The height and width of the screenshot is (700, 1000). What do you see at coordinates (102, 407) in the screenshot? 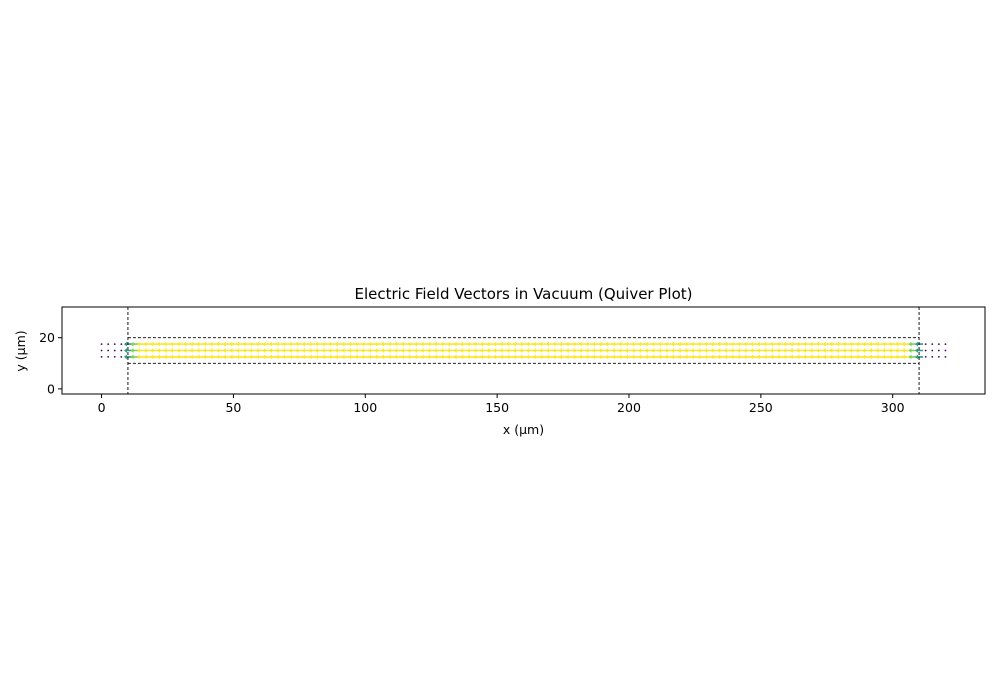
I see `x-tick-label: 0` at bounding box center [102, 407].